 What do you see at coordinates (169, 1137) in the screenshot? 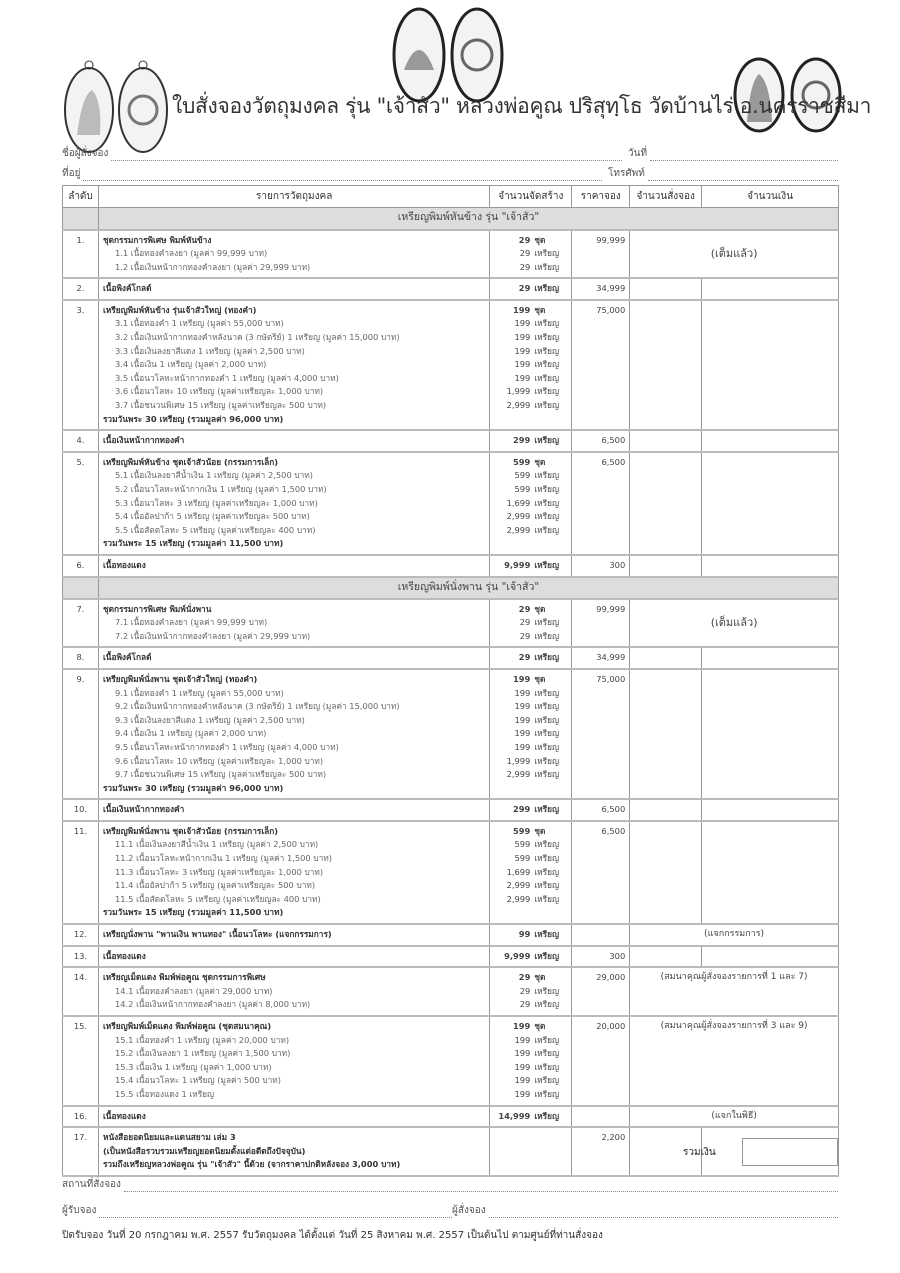
I see `item-line: หนังสือยอดนิยมและแดนสยาม เล่ม 3` at bounding box center [169, 1137].